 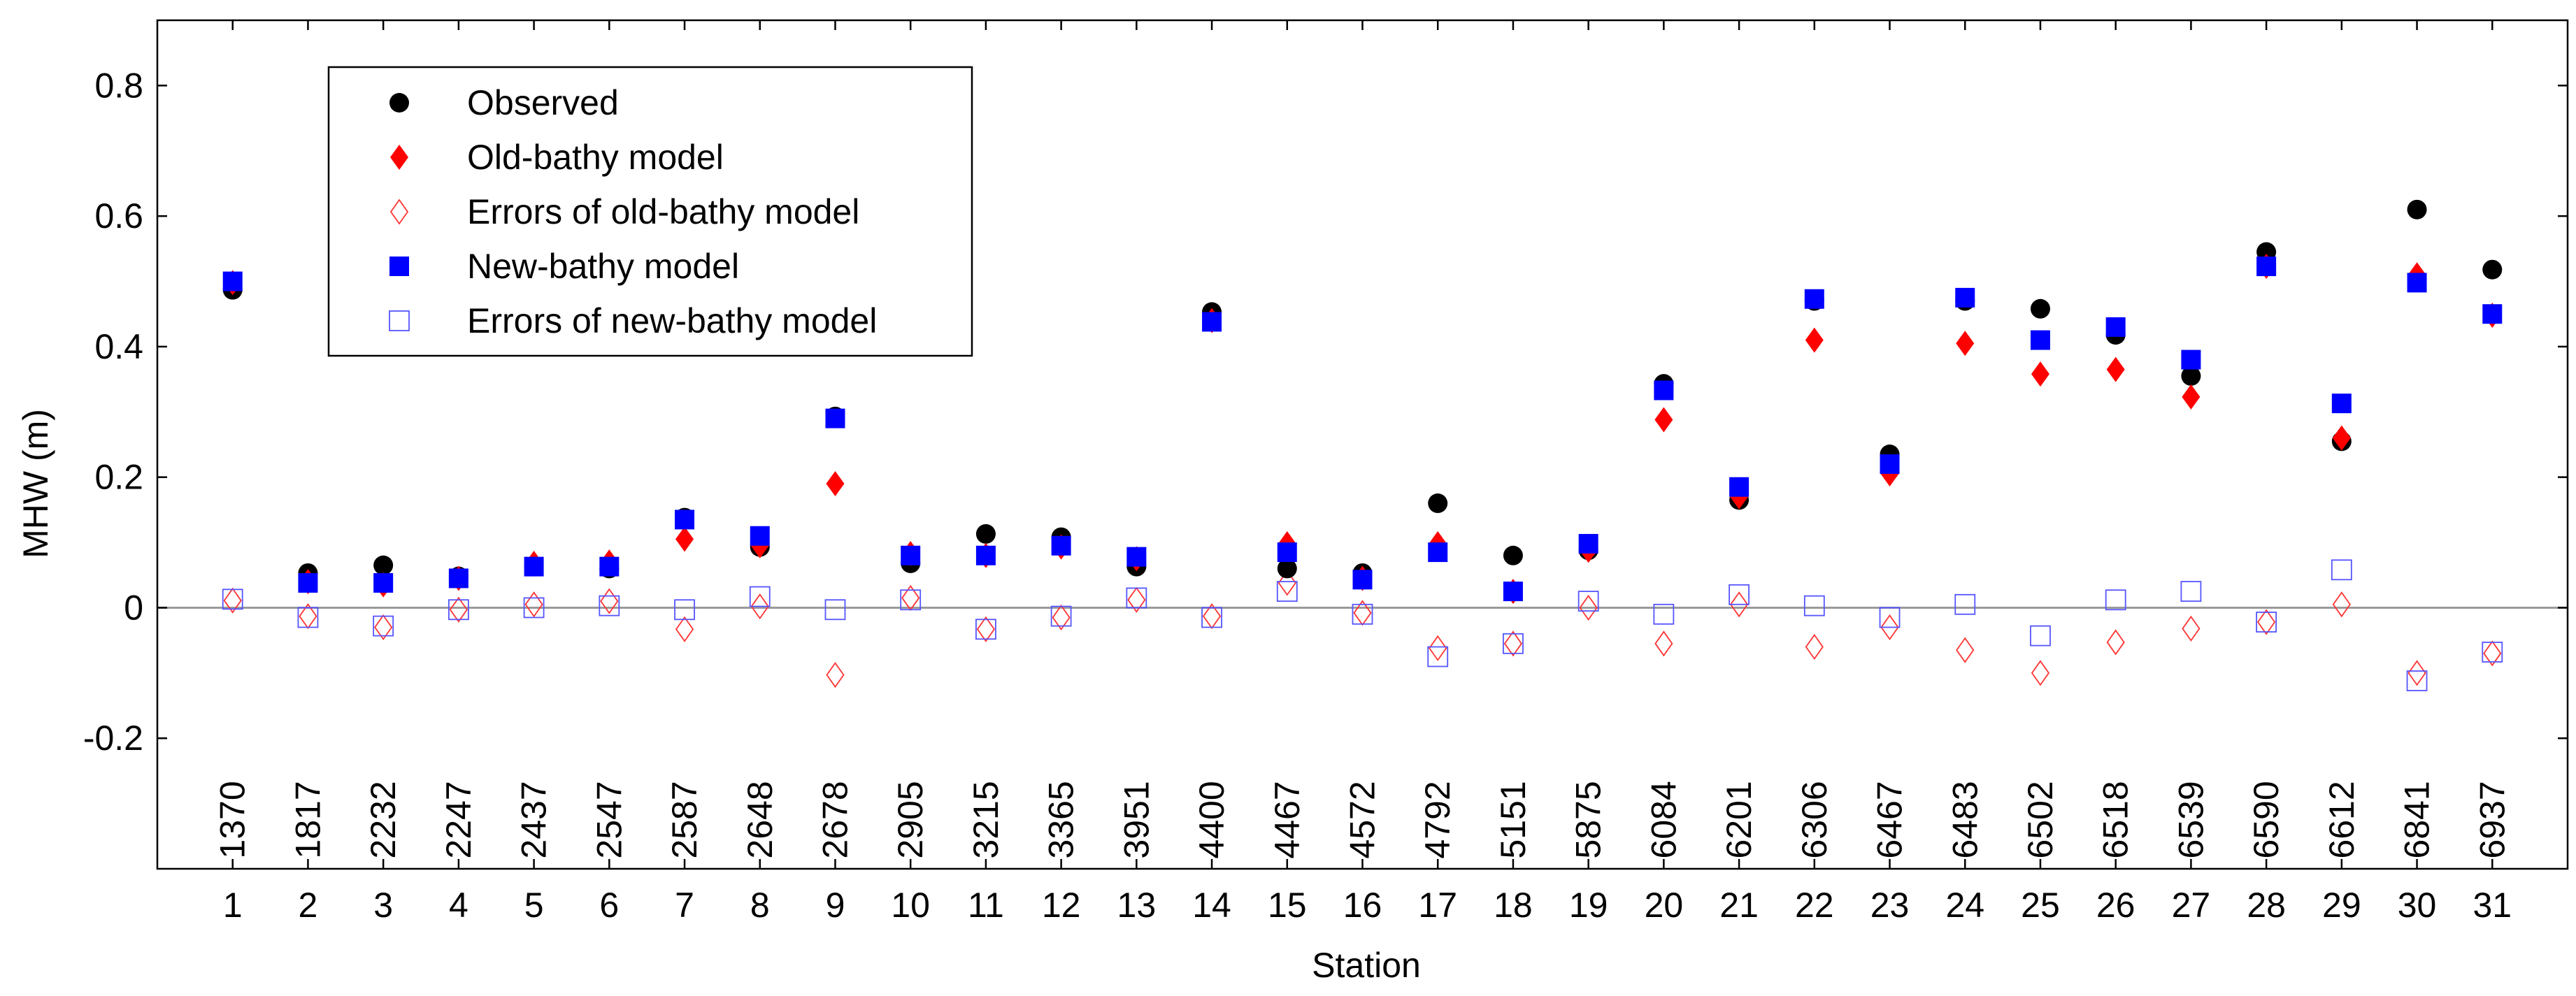 I want to click on station-id-label: 2437, so click(x=534, y=819).